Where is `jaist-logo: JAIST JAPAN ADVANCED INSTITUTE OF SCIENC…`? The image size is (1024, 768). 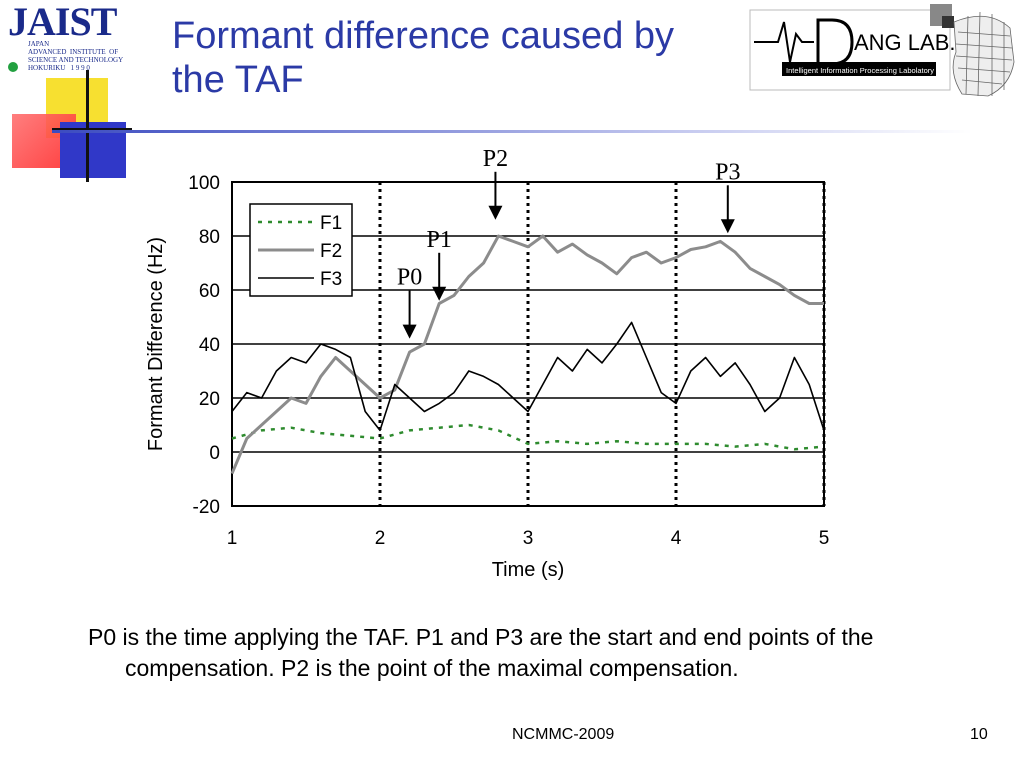
jaist-logo: JAIST JAPAN ADVANCED INSTITUTE OF SCIENC… is located at coordinates (78, 38).